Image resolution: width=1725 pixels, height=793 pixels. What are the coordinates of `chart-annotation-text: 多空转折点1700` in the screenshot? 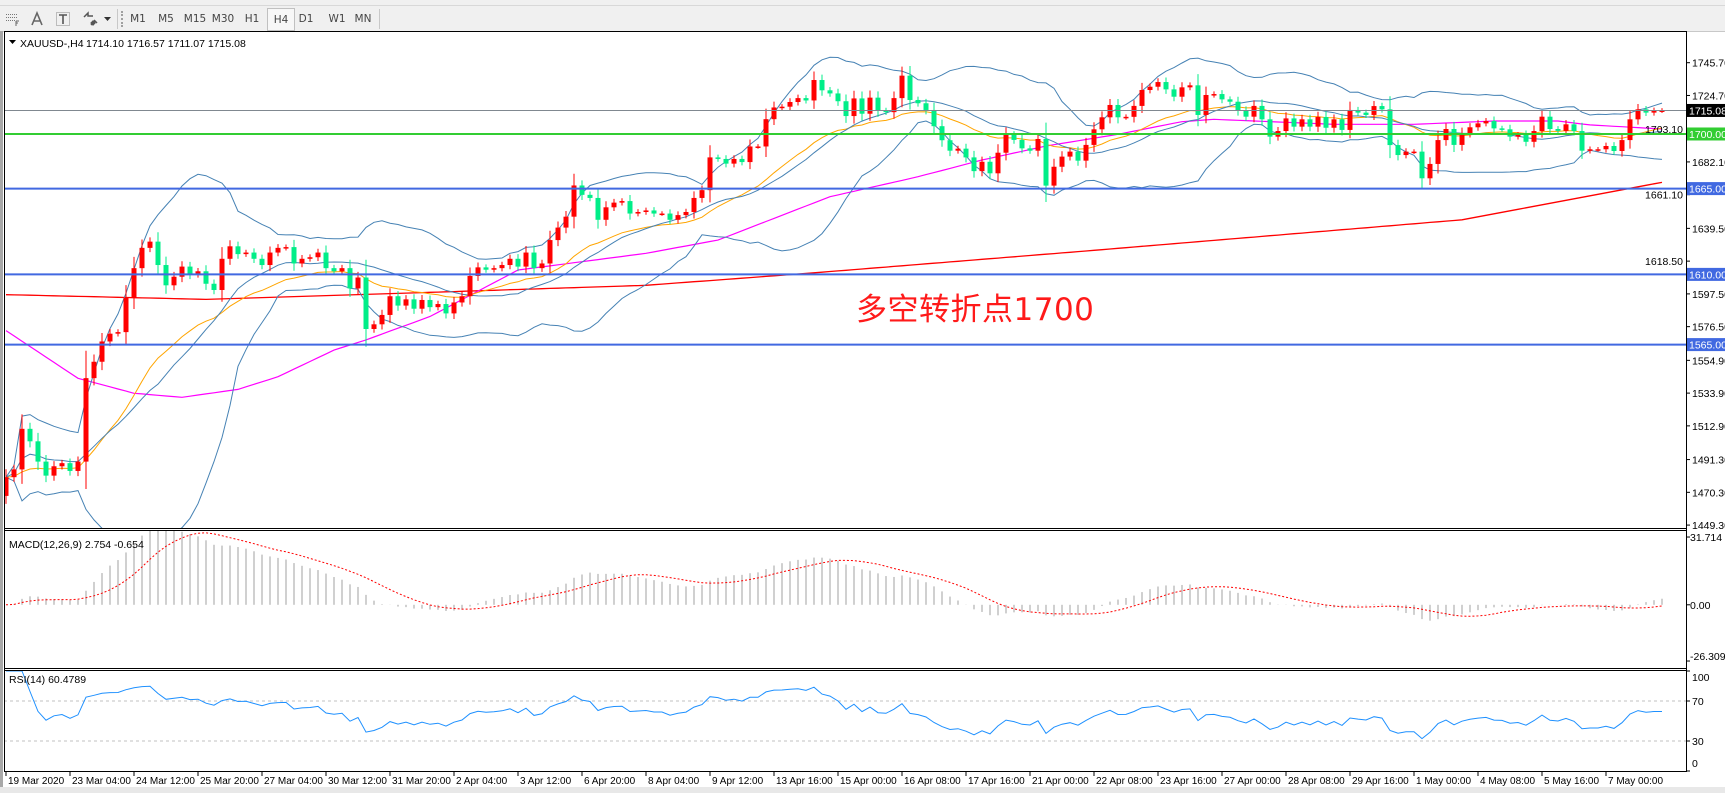 It's located at (975, 310).